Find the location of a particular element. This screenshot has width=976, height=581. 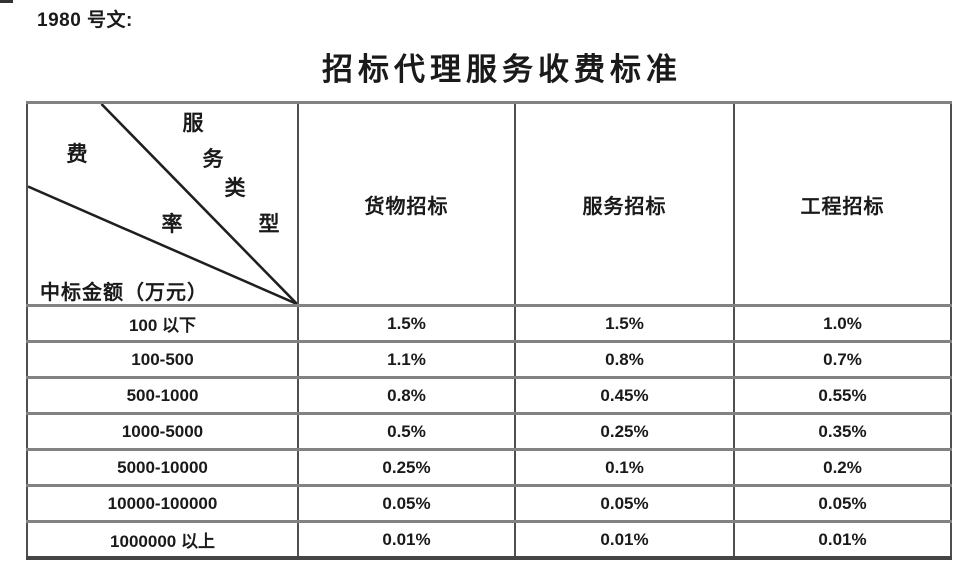

value-cell: 0.7% is located at coordinates (842, 359).